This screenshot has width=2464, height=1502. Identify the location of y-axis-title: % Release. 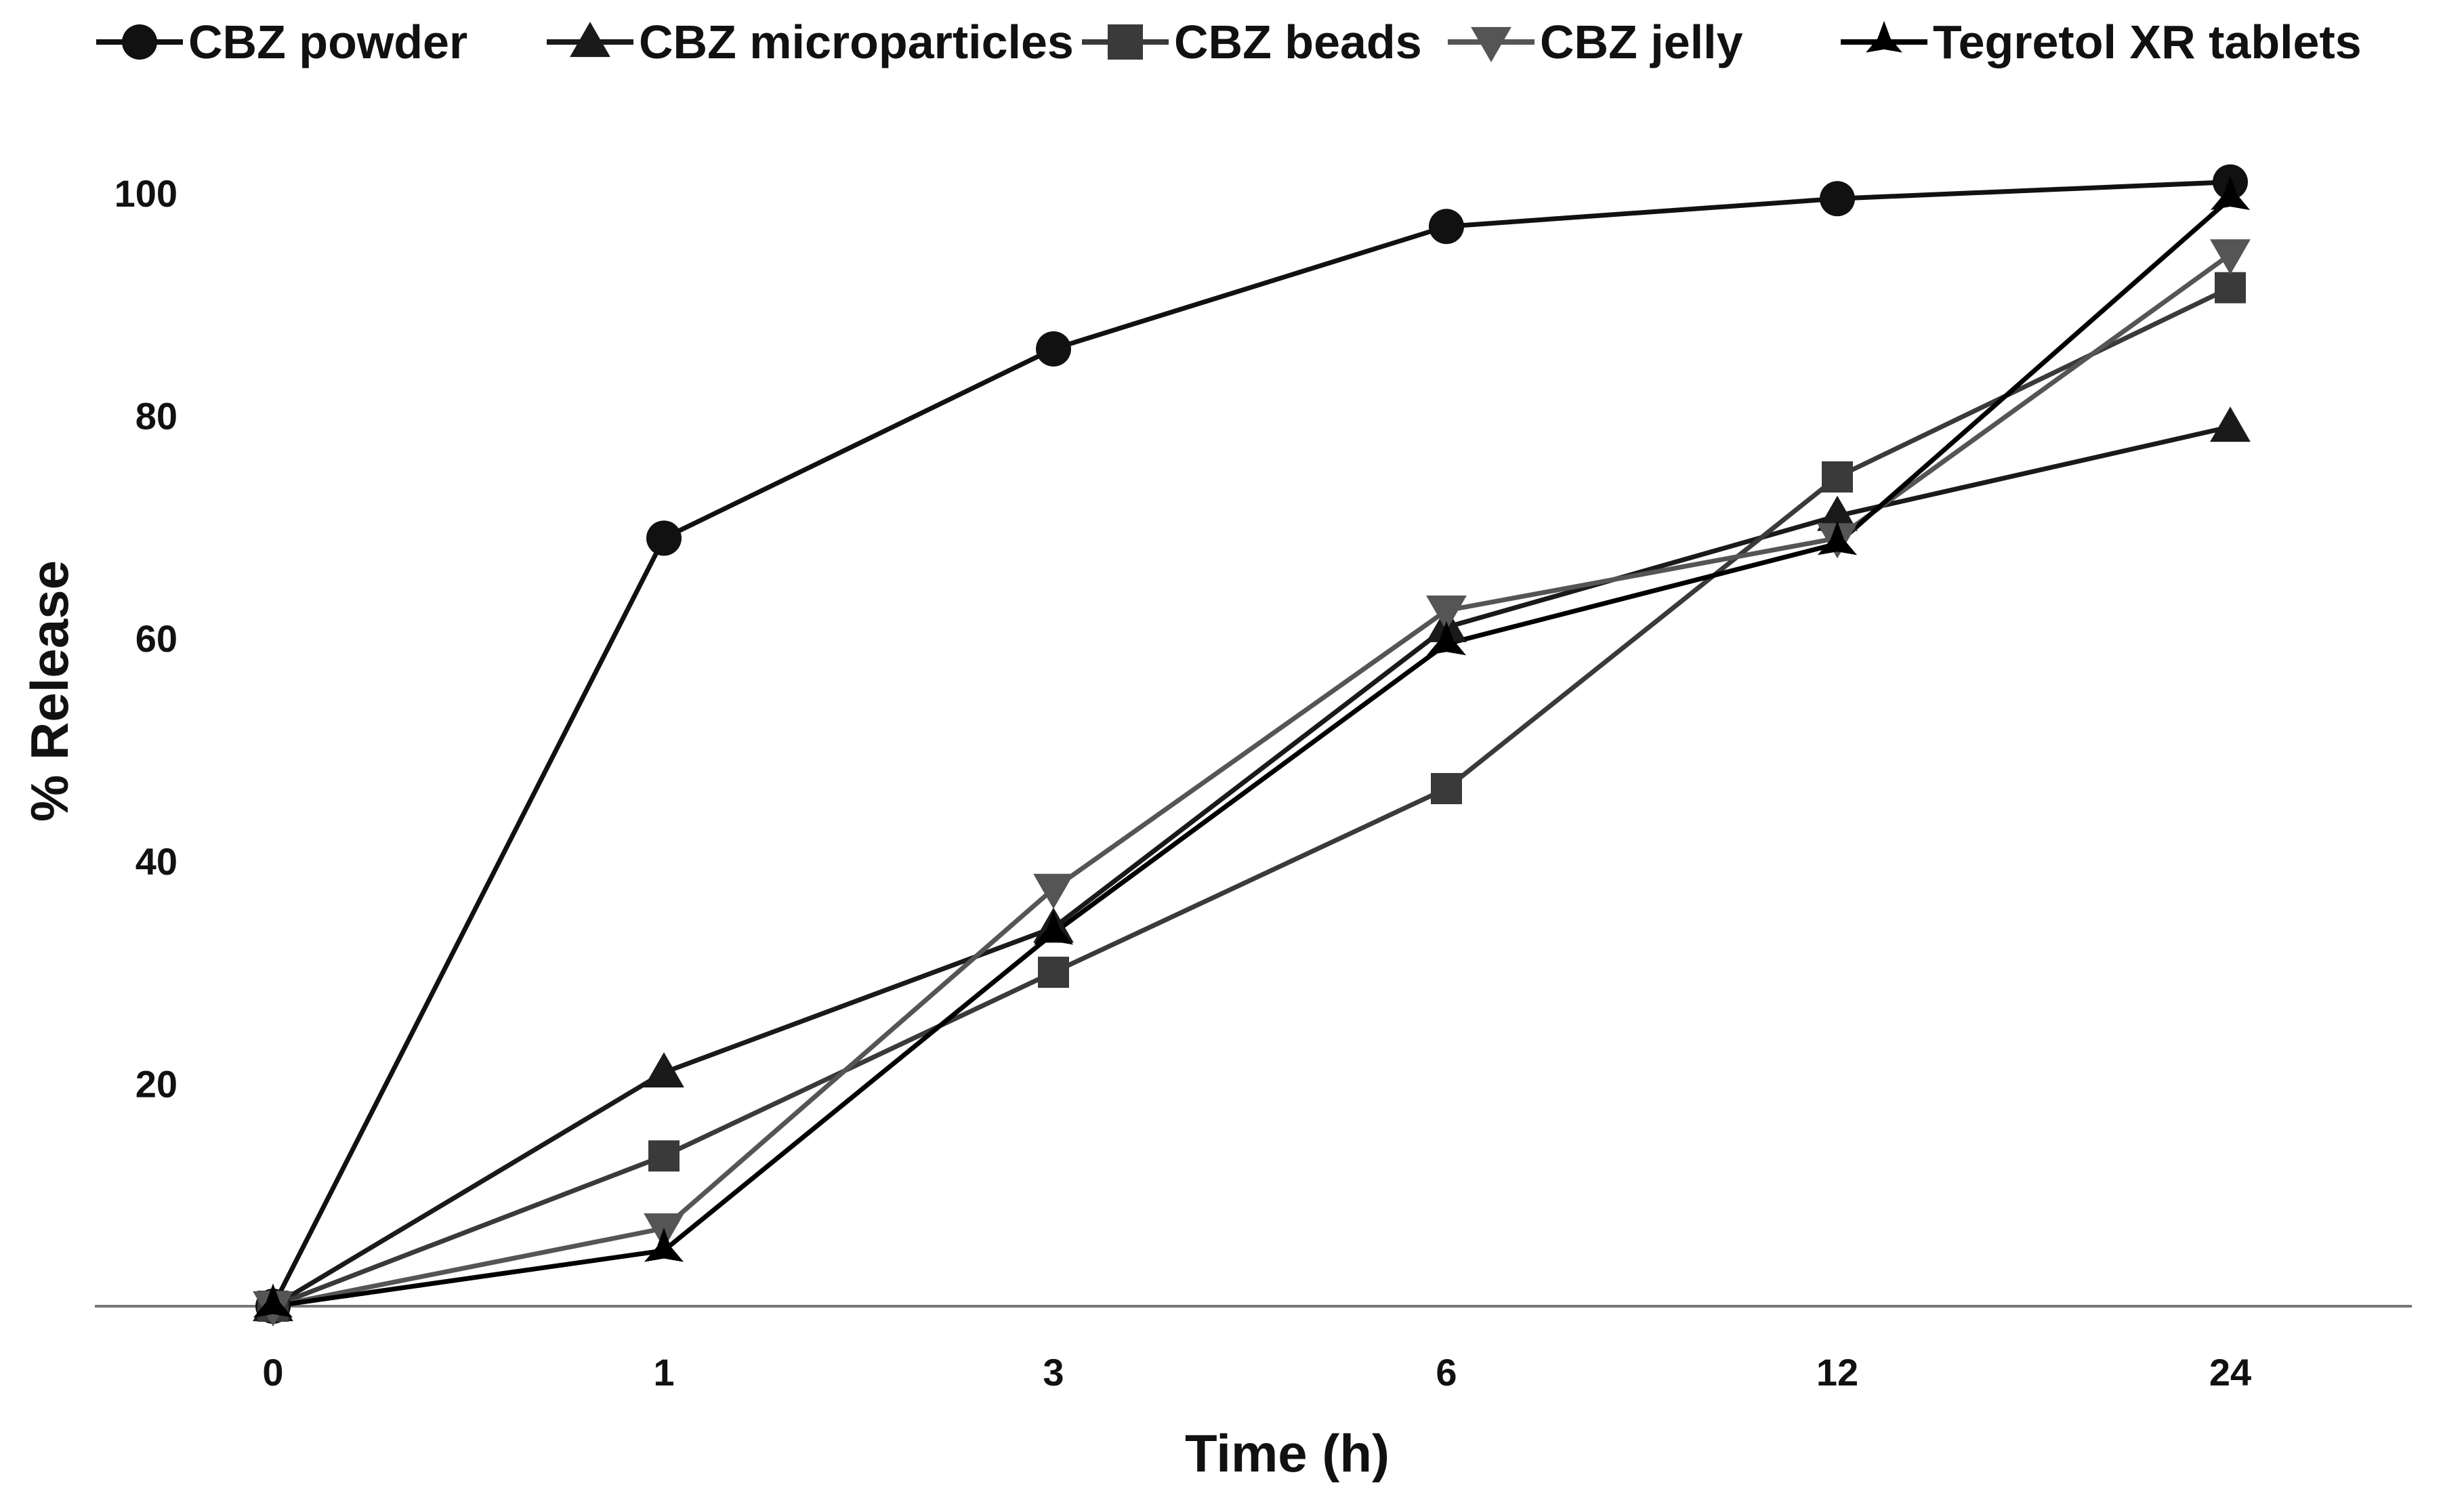
(49, 691).